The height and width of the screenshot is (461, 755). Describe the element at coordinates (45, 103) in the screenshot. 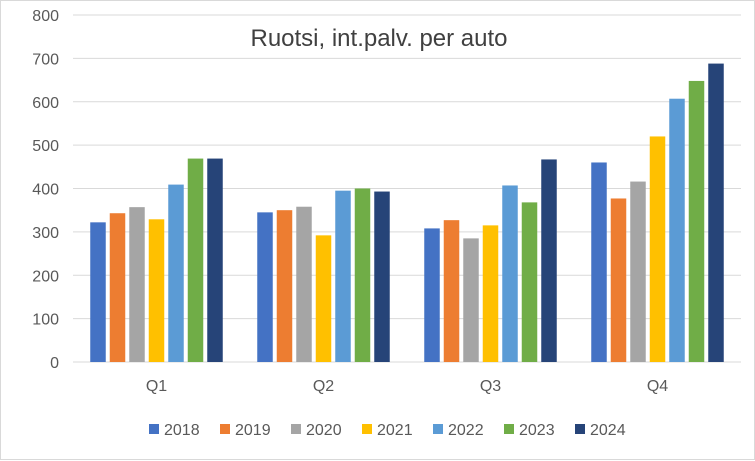

I see `y-tick-label: 600` at that location.